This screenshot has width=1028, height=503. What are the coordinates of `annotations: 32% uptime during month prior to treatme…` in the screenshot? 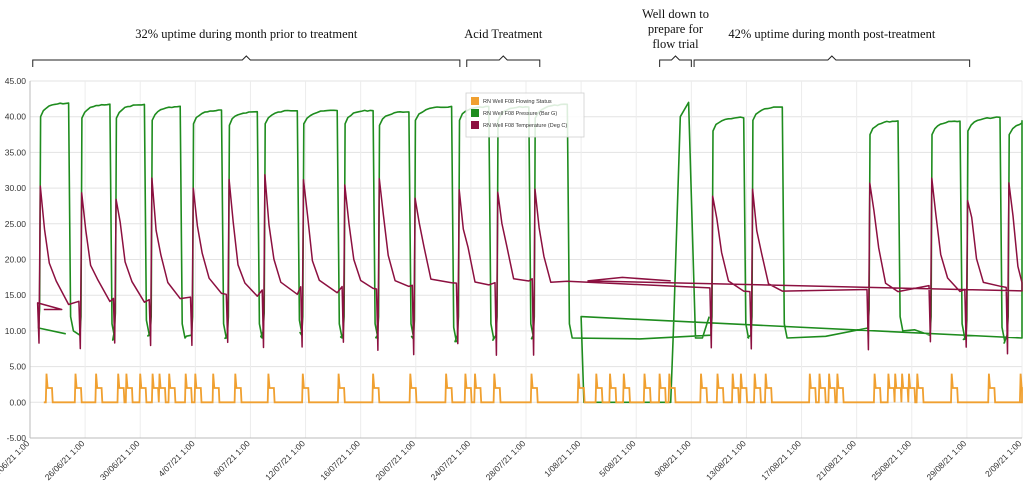 It's located at (501, 37).